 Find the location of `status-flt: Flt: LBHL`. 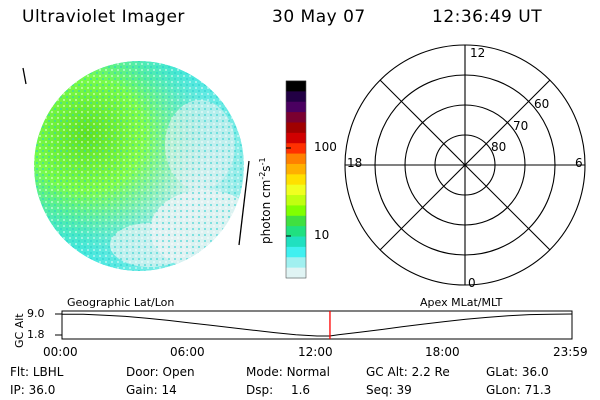

status-flt: Flt: LBHL is located at coordinates (37, 372).